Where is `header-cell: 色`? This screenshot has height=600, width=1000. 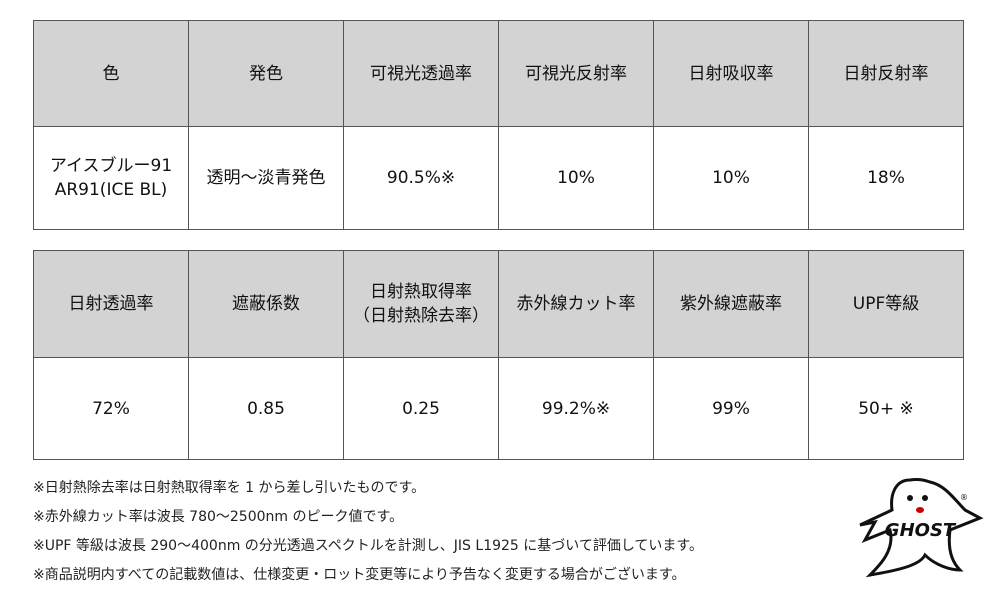 header-cell: 色 is located at coordinates (111, 73).